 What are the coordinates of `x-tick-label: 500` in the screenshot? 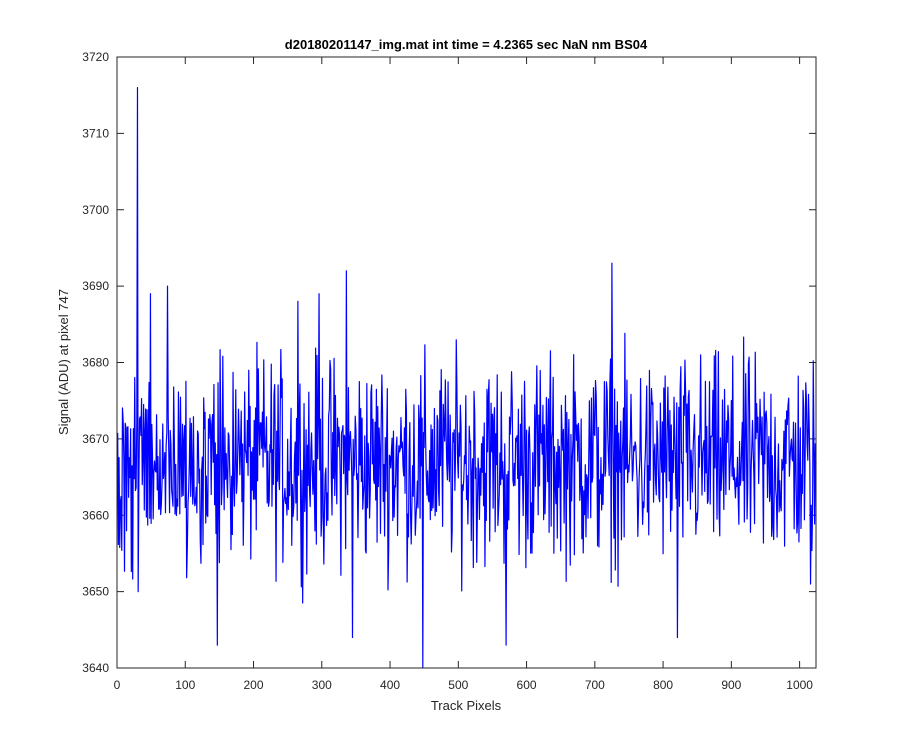 It's located at (458, 685).